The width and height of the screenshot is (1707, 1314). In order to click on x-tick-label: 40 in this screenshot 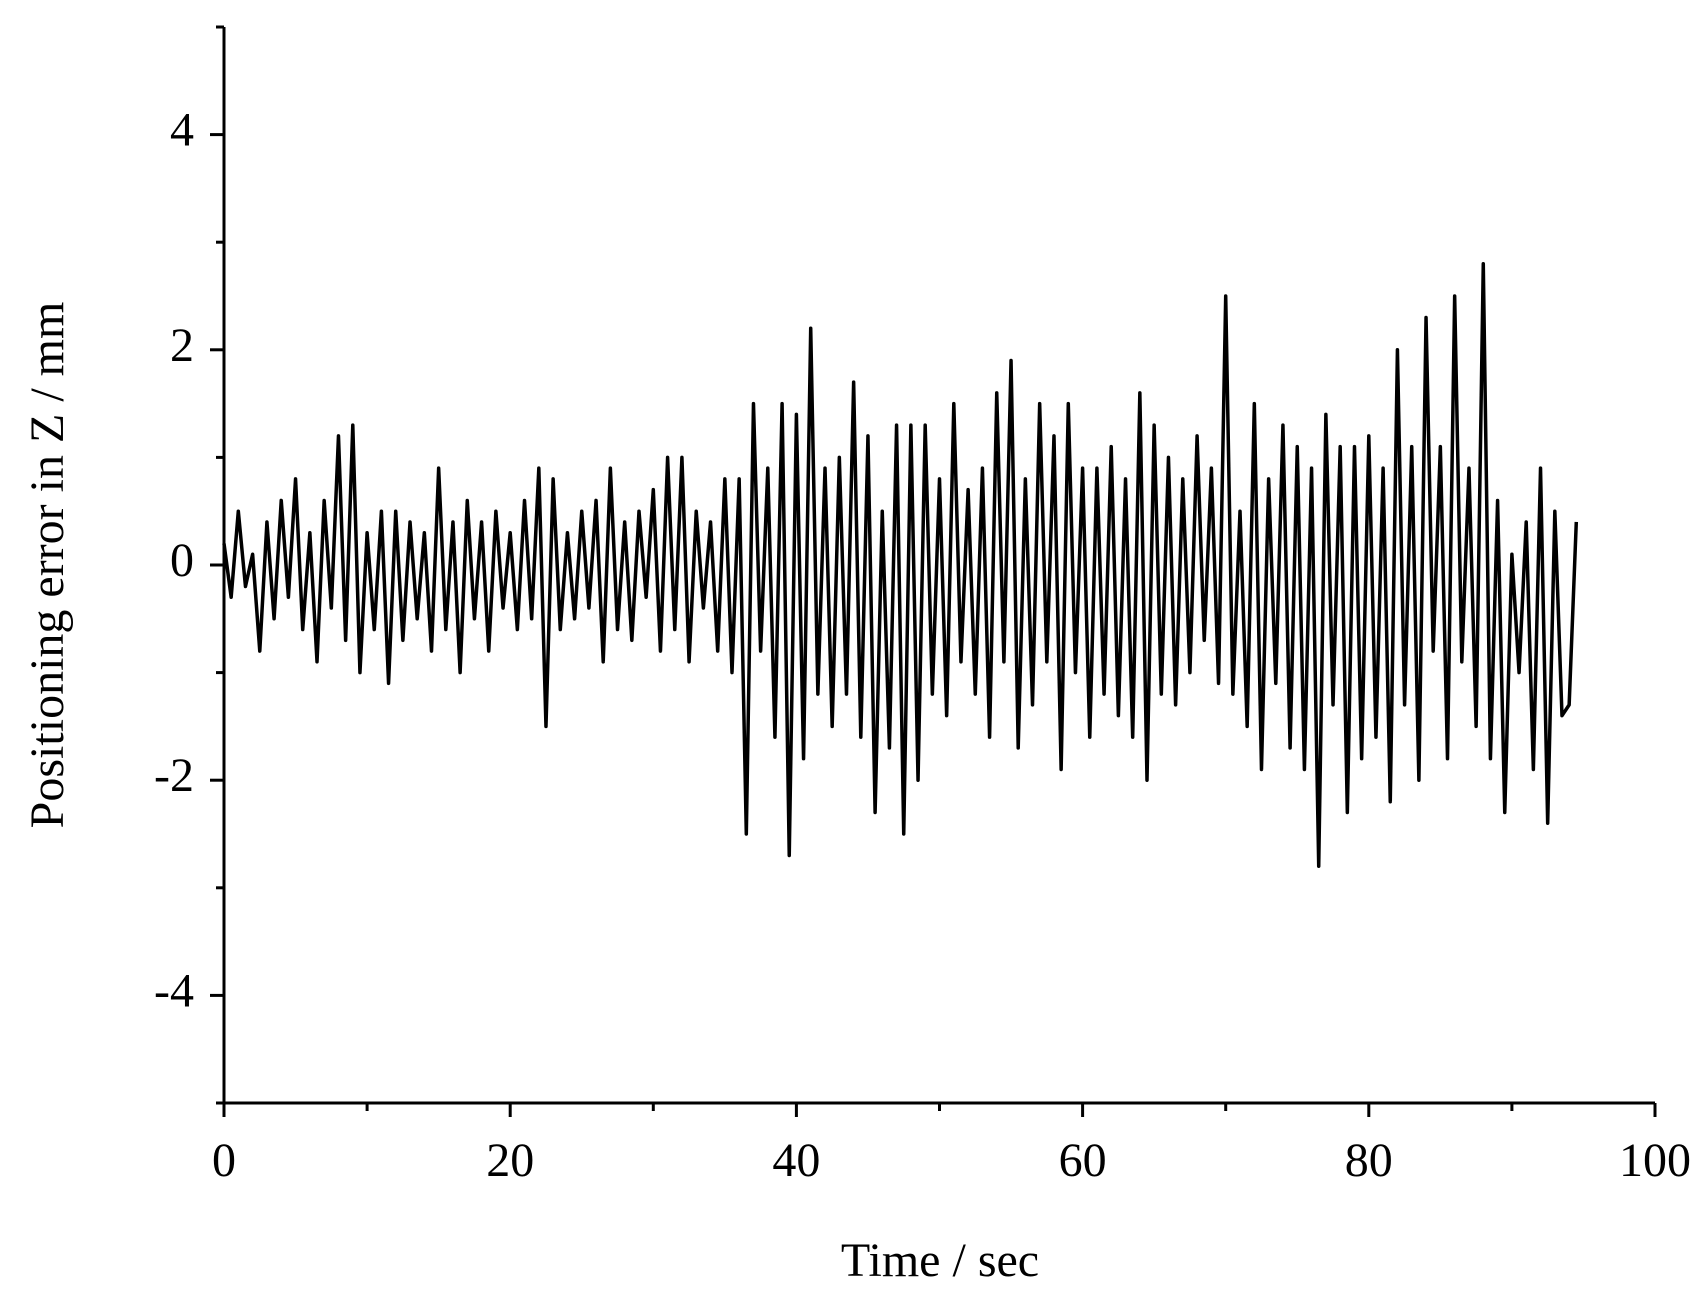, I will do `click(796, 1160)`.